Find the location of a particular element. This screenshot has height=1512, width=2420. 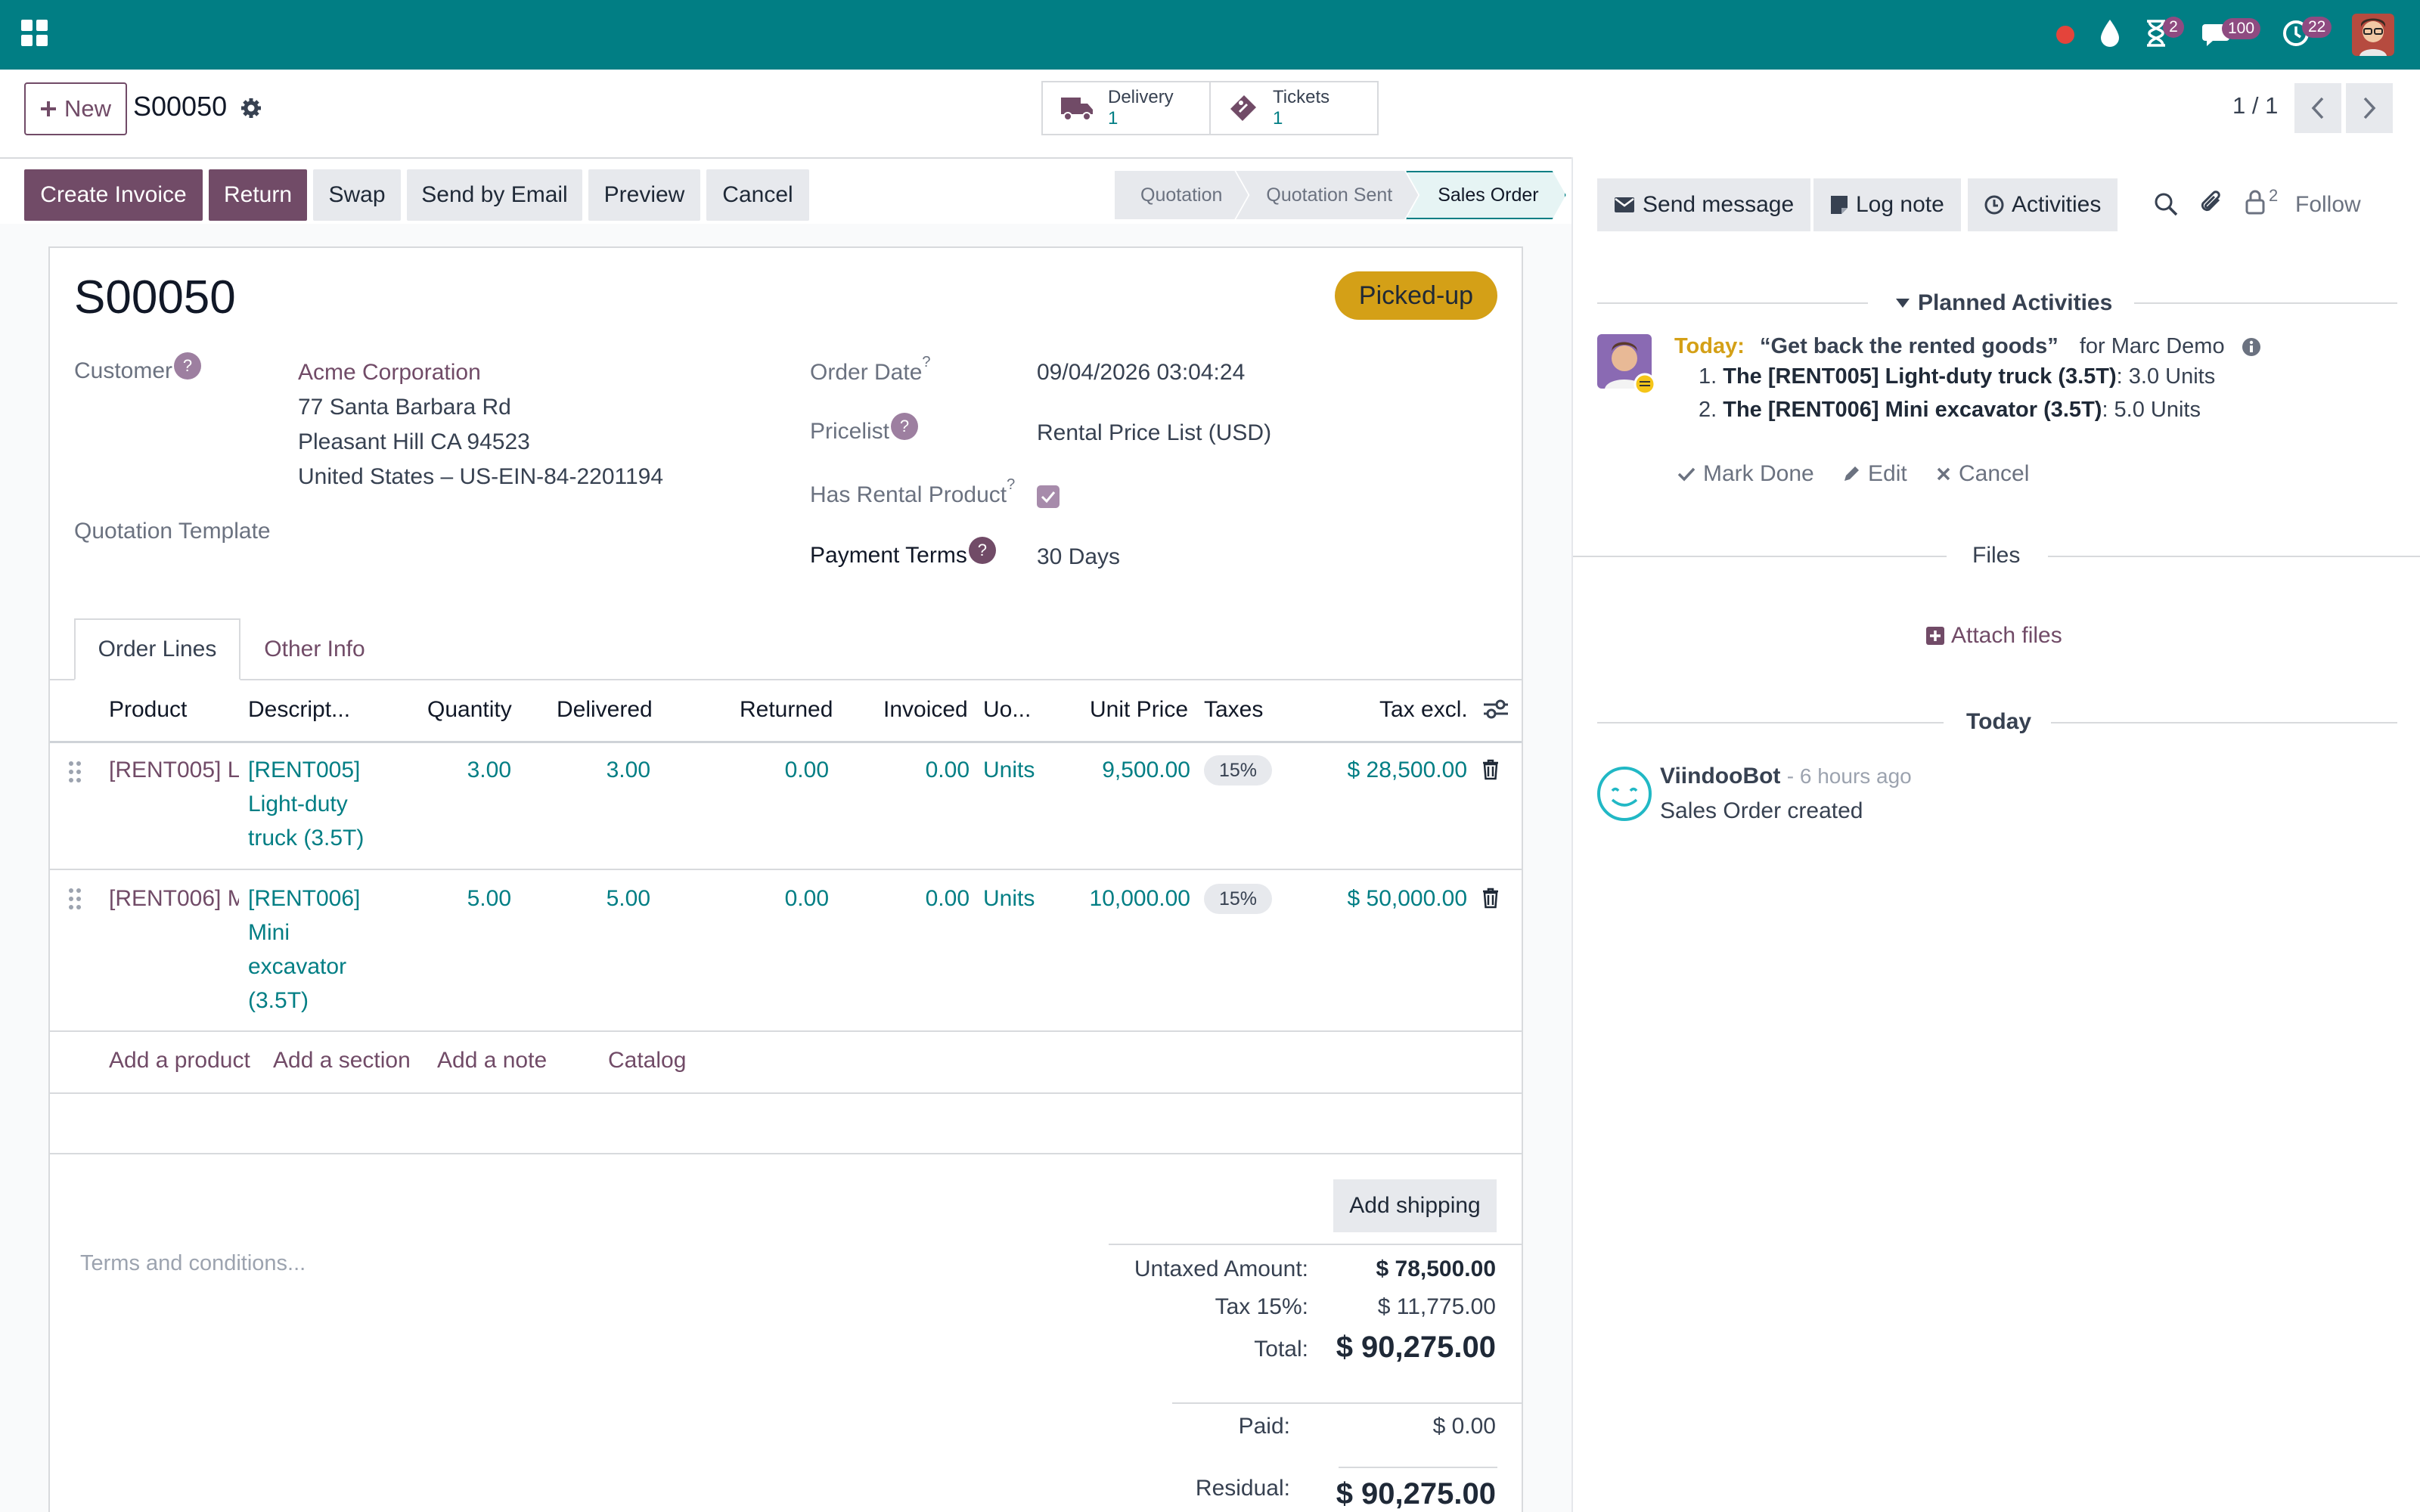

attach-files-button: Attach files is located at coordinates (1993, 636).